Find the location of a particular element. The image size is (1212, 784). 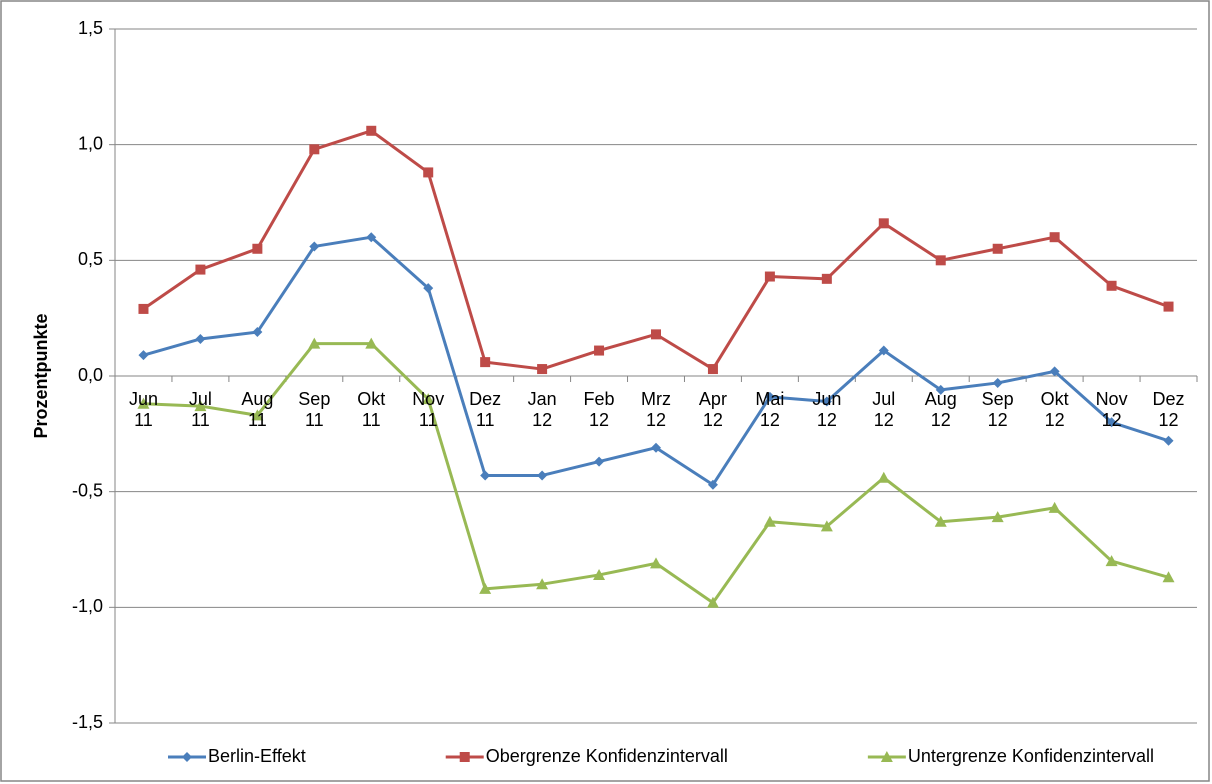

x-tick-label: Okt 12 is located at coordinates (1054, 409).